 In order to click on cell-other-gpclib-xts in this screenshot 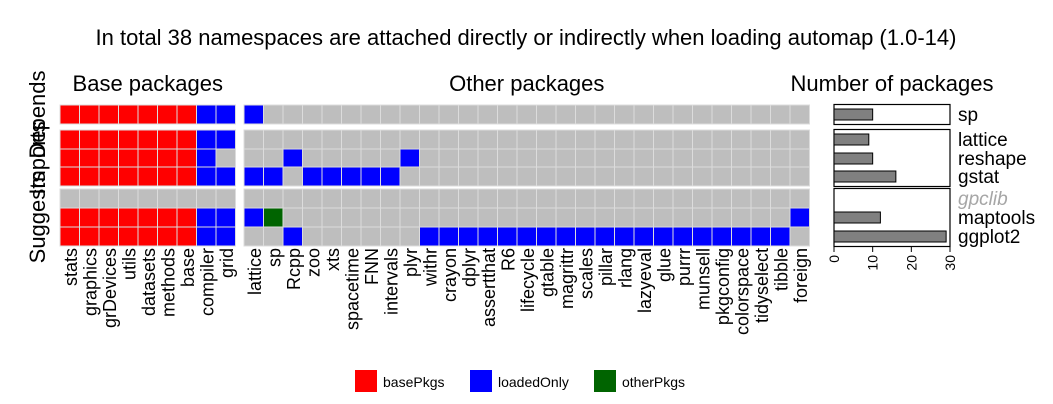, I will do `click(331, 198)`.